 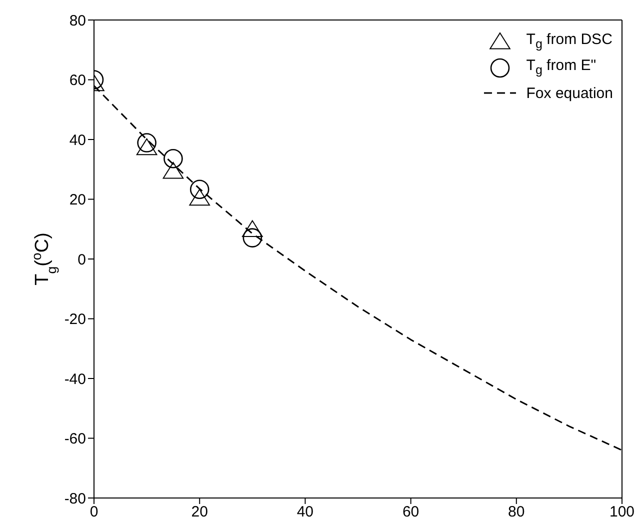 What do you see at coordinates (77, 21) in the screenshot?
I see `y-tick-label: 80` at bounding box center [77, 21].